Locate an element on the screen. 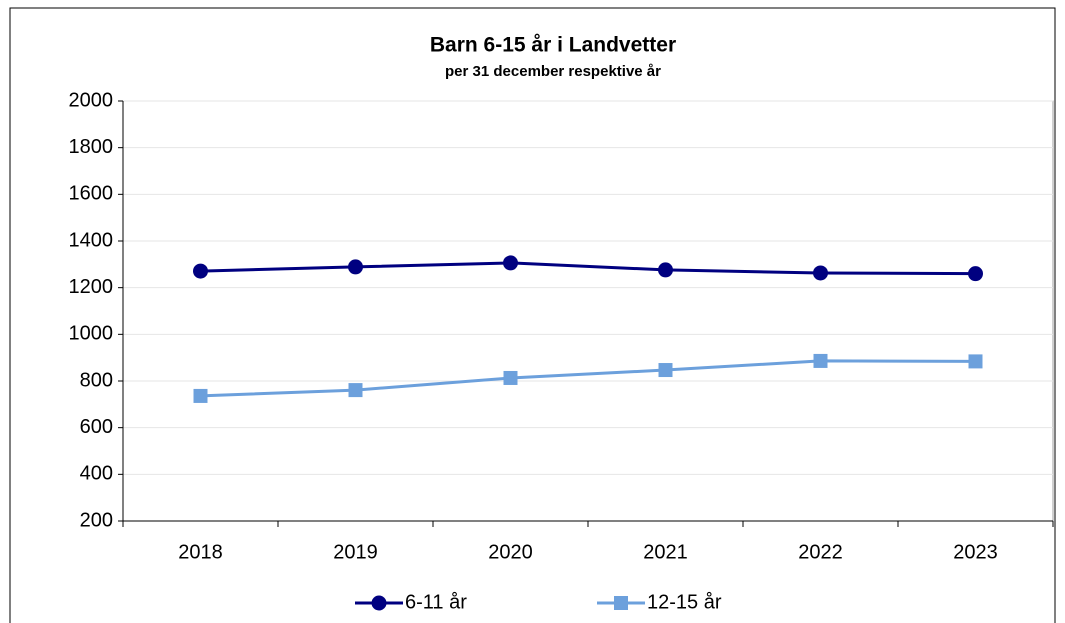  y-tick-label: 1200 is located at coordinates (91, 287).